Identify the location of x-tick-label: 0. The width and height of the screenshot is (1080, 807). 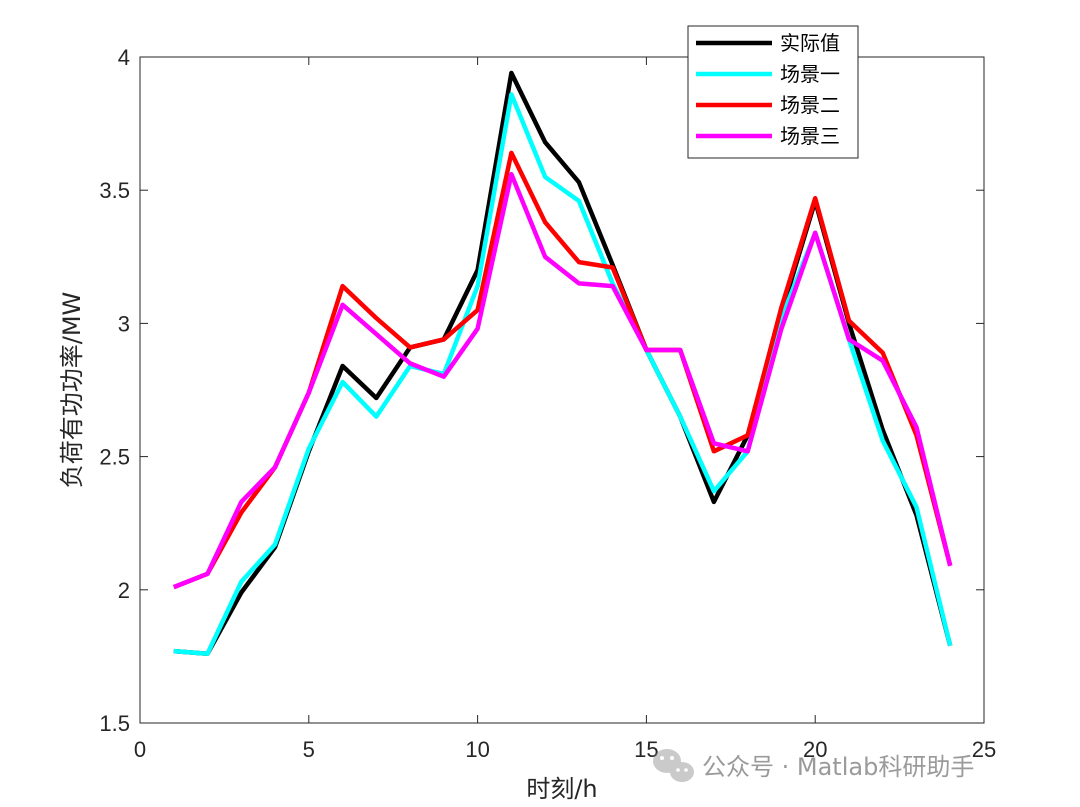
(140, 749).